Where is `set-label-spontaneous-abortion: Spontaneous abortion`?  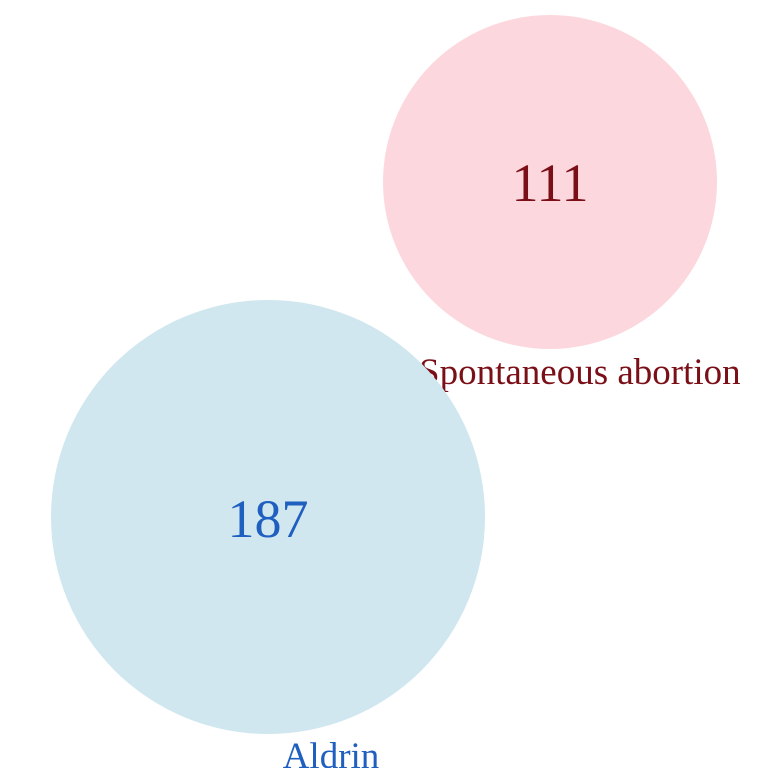 set-label-spontaneous-abortion: Spontaneous abortion is located at coordinates (580, 372).